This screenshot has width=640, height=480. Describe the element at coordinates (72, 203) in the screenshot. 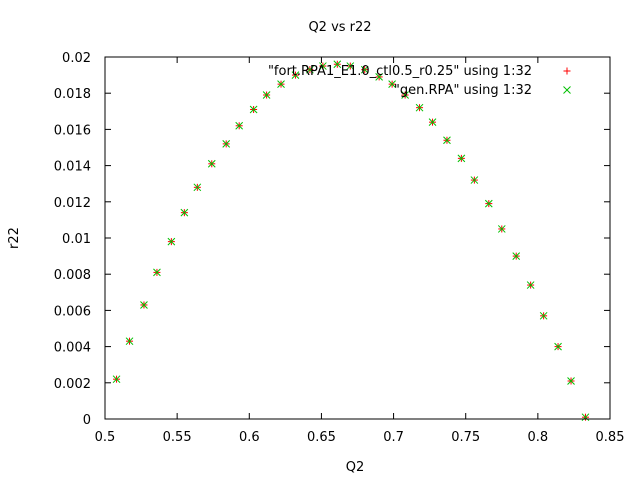

I see `y-tick-label: 0.012` at that location.